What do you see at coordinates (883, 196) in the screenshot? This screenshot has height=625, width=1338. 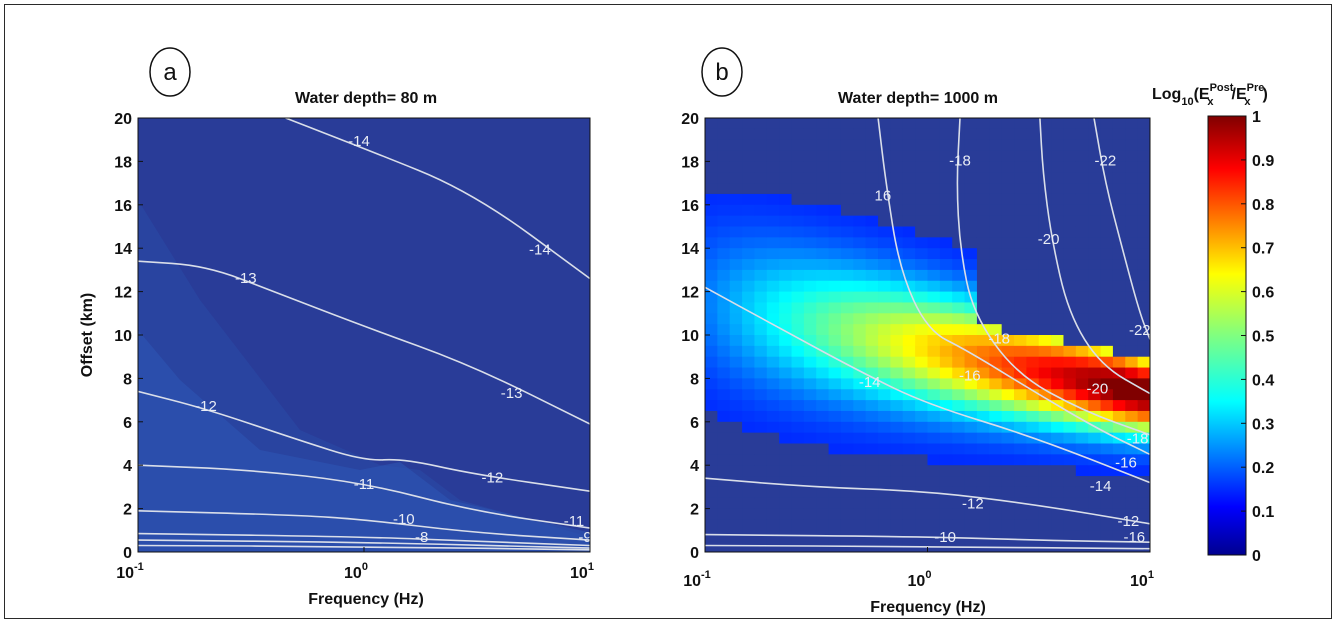 I see `contour-label: 16` at bounding box center [883, 196].